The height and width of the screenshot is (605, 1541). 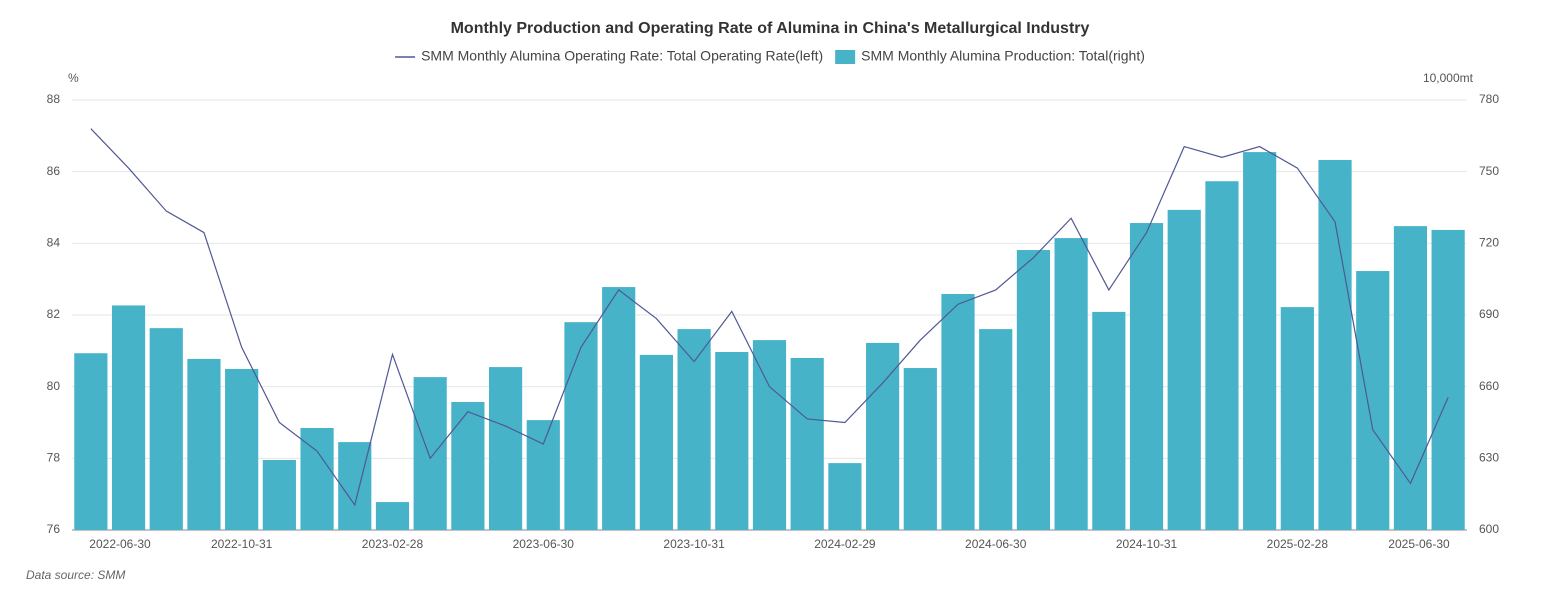 What do you see at coordinates (54, 99) in the screenshot?
I see `y-tick-label: 88` at bounding box center [54, 99].